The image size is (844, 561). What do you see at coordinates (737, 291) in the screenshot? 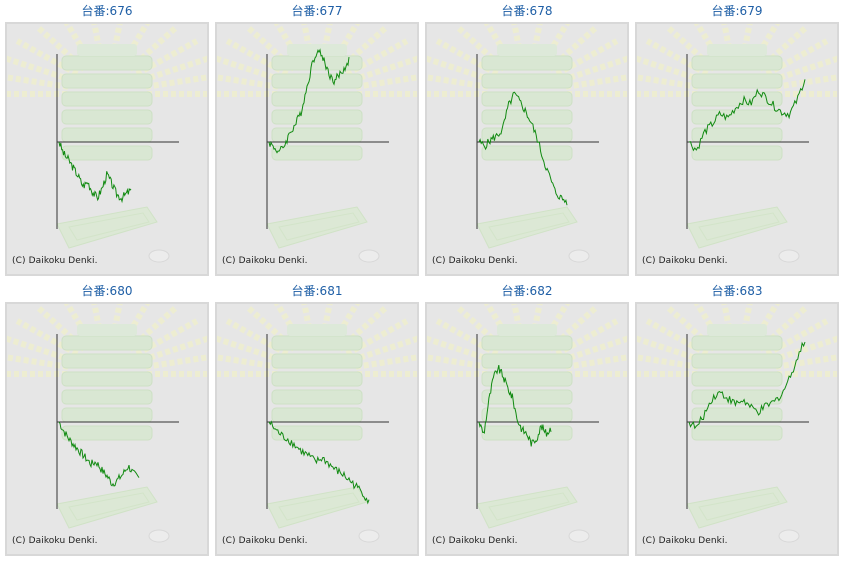
I see `unit-number-link: 台番:683` at bounding box center [737, 291].